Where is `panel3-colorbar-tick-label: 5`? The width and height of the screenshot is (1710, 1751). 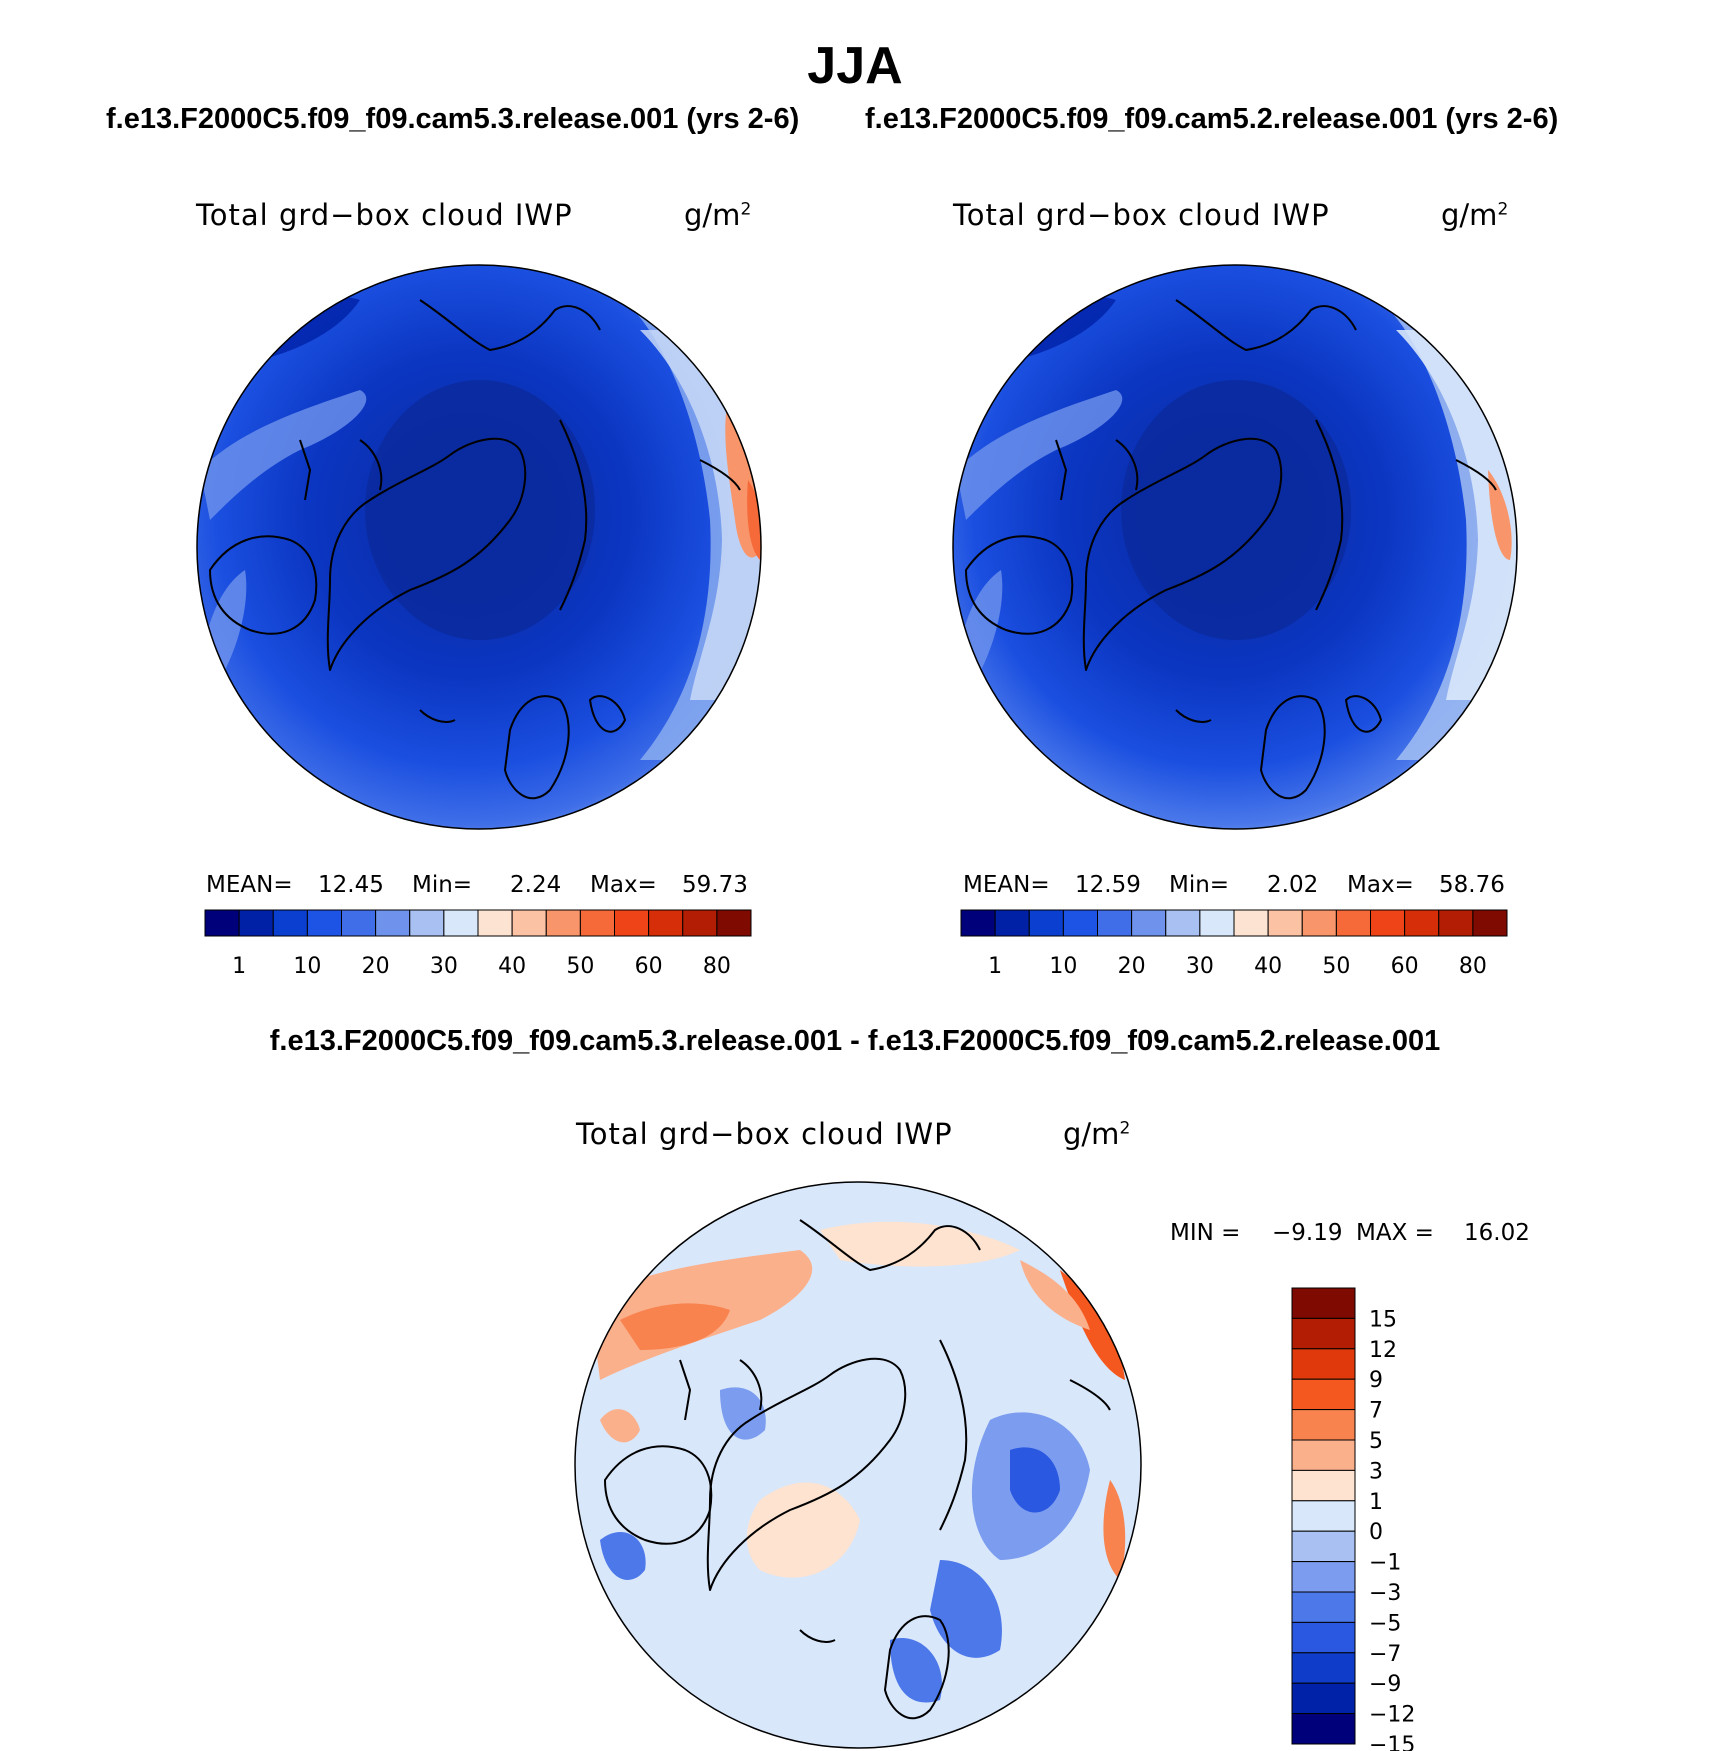 panel3-colorbar-tick-label: 5 is located at coordinates (1376, 1441).